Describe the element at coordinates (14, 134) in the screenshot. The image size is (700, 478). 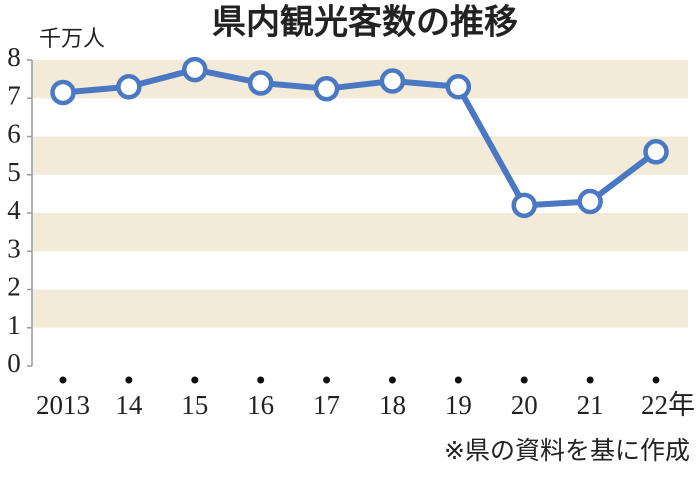
I see `y-tick-label: 6` at that location.